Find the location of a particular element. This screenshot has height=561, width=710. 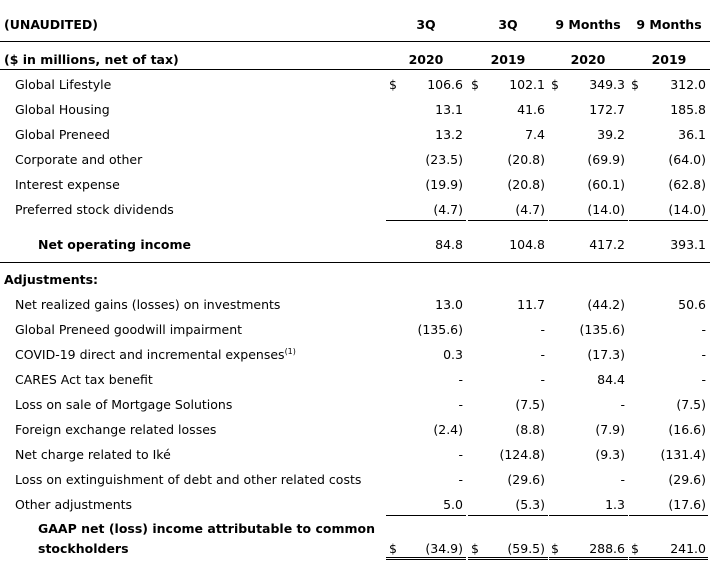

value-cell: (64.0) is located at coordinates (687, 159).